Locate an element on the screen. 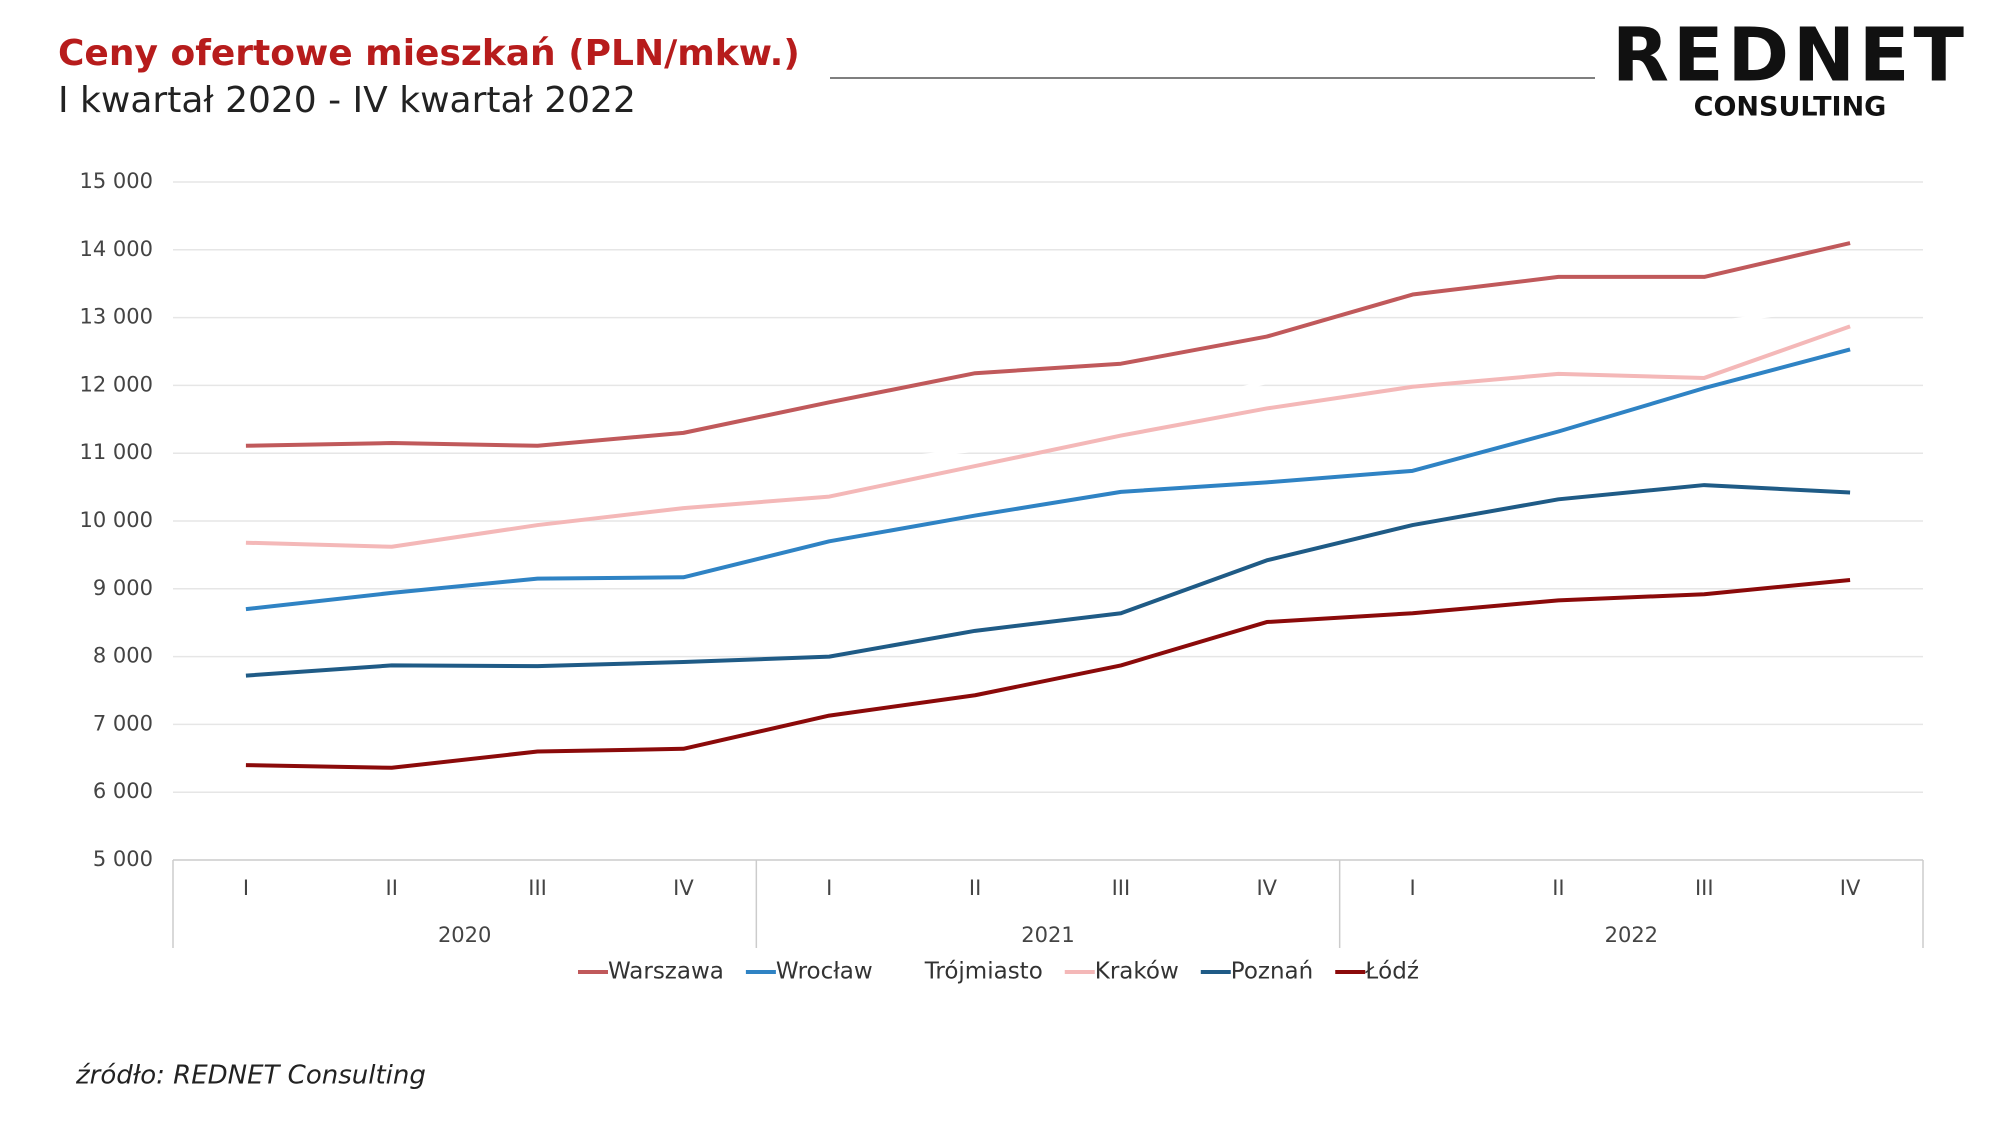 The height and width of the screenshot is (1123, 1996). y-tick-label: 13 000 is located at coordinates (116, 317).